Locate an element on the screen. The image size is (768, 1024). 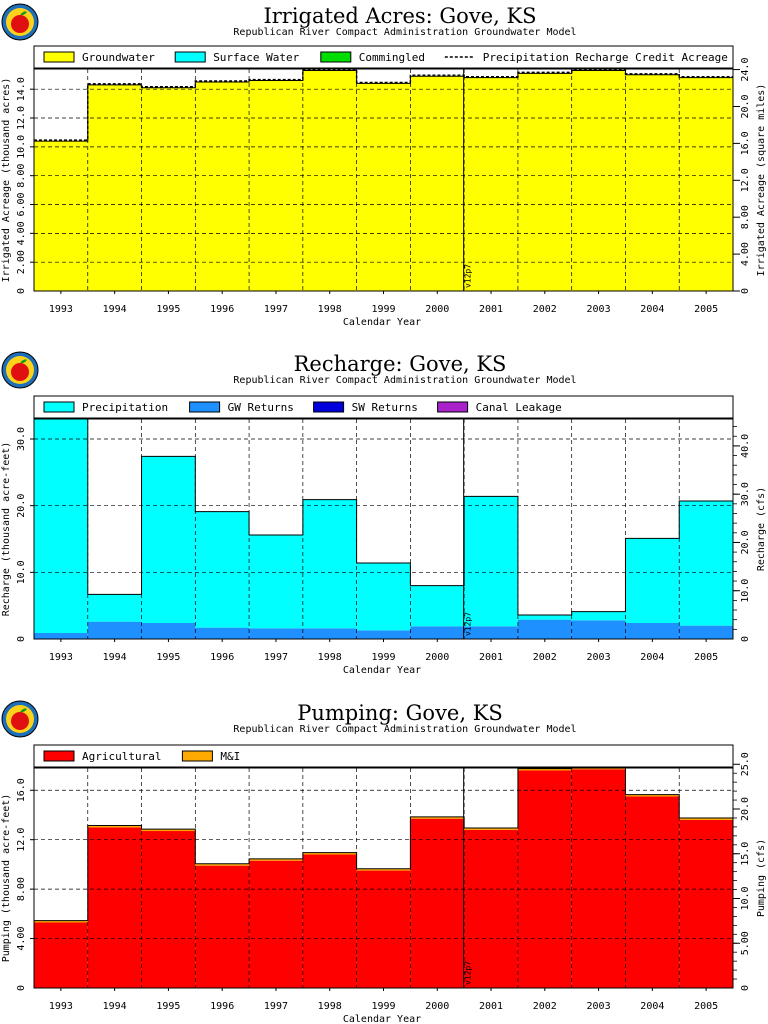
y2-tick-label: 40.0 is located at coordinates (745, 446).